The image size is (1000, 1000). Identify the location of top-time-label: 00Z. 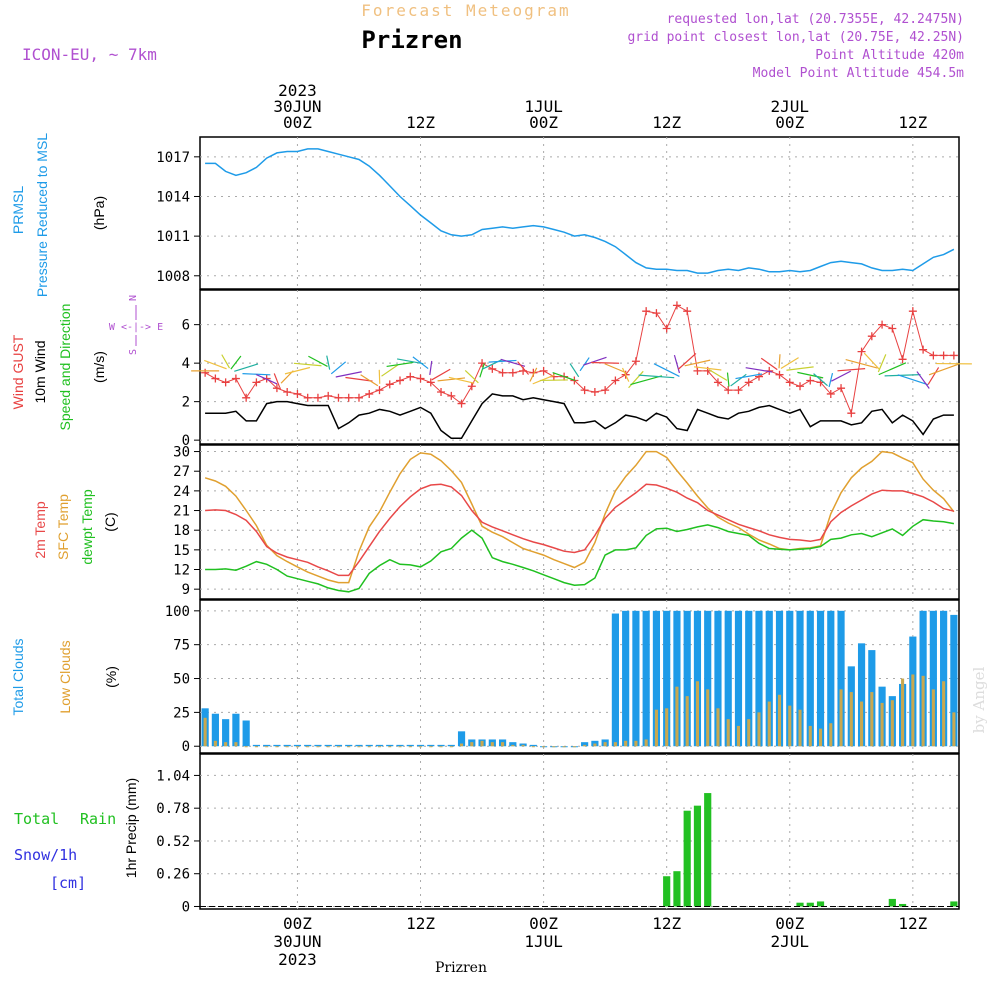
(297, 122).